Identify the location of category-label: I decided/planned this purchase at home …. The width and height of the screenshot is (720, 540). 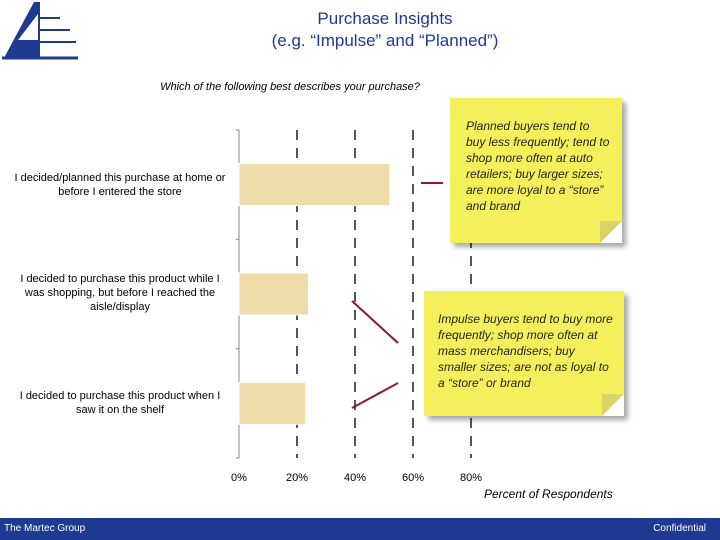
(120, 184).